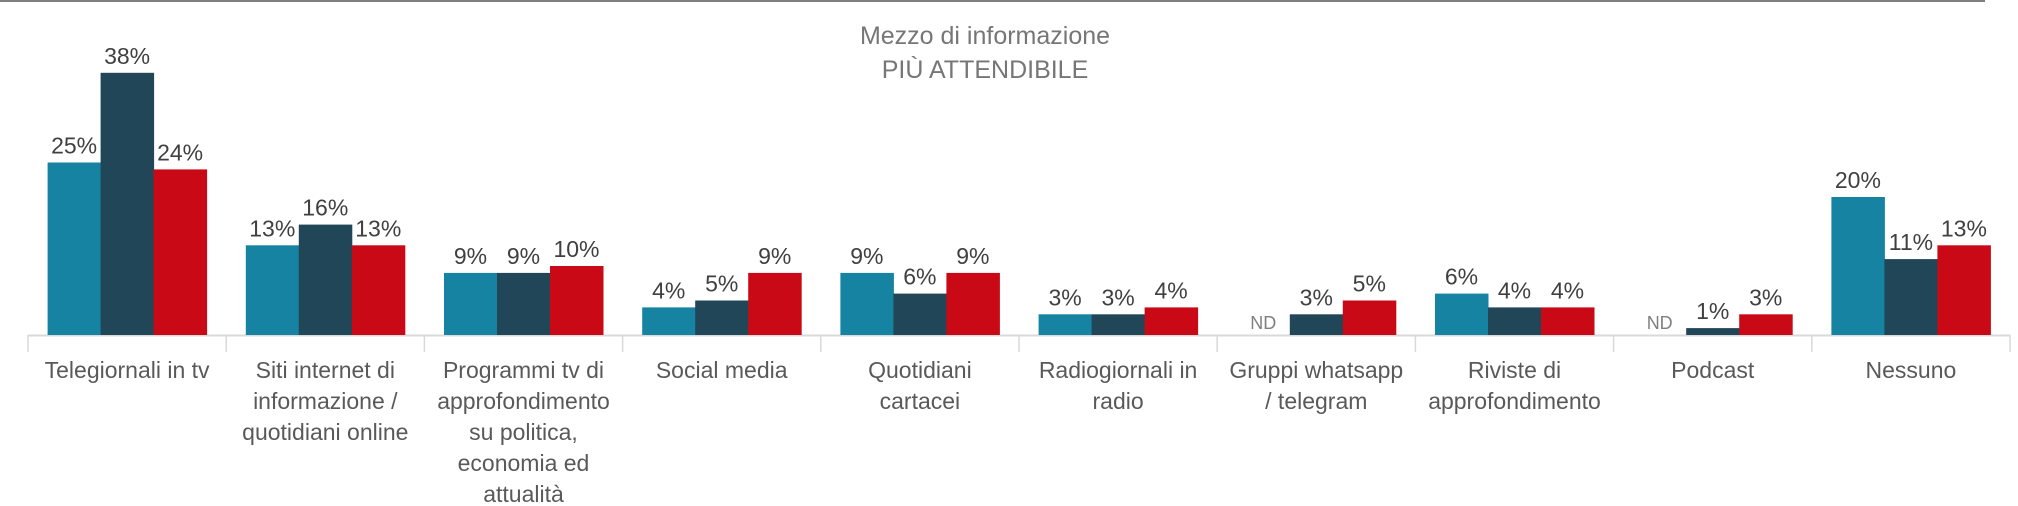 The height and width of the screenshot is (506, 2018). Describe the element at coordinates (920, 370) in the screenshot. I see `category-label: Quotidiani` at that location.